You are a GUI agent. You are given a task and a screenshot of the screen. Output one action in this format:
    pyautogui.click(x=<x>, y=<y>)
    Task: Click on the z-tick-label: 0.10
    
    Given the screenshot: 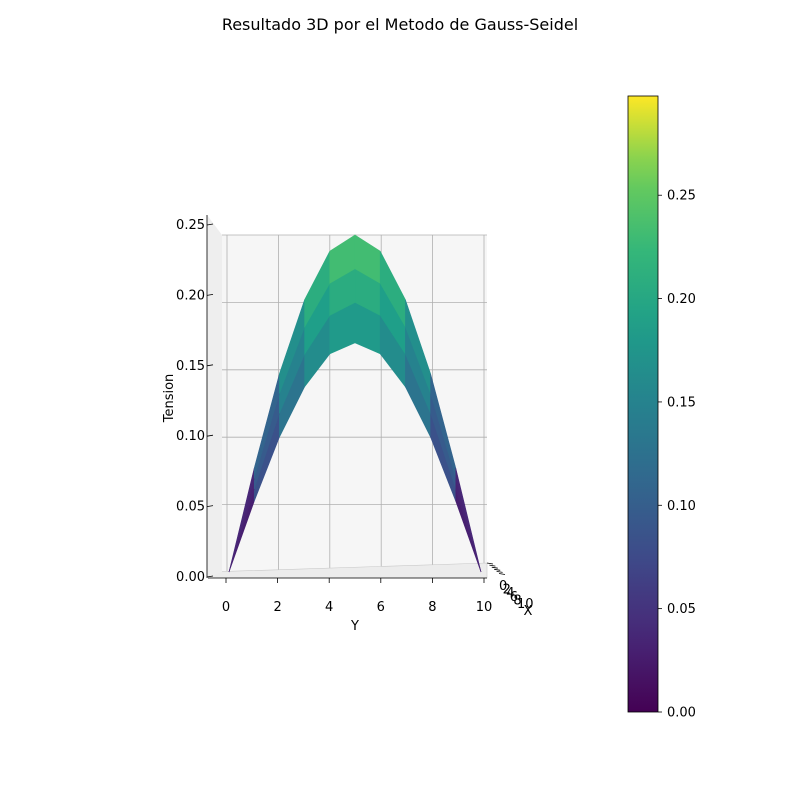 What is the action you would take?
    pyautogui.click(x=190, y=436)
    